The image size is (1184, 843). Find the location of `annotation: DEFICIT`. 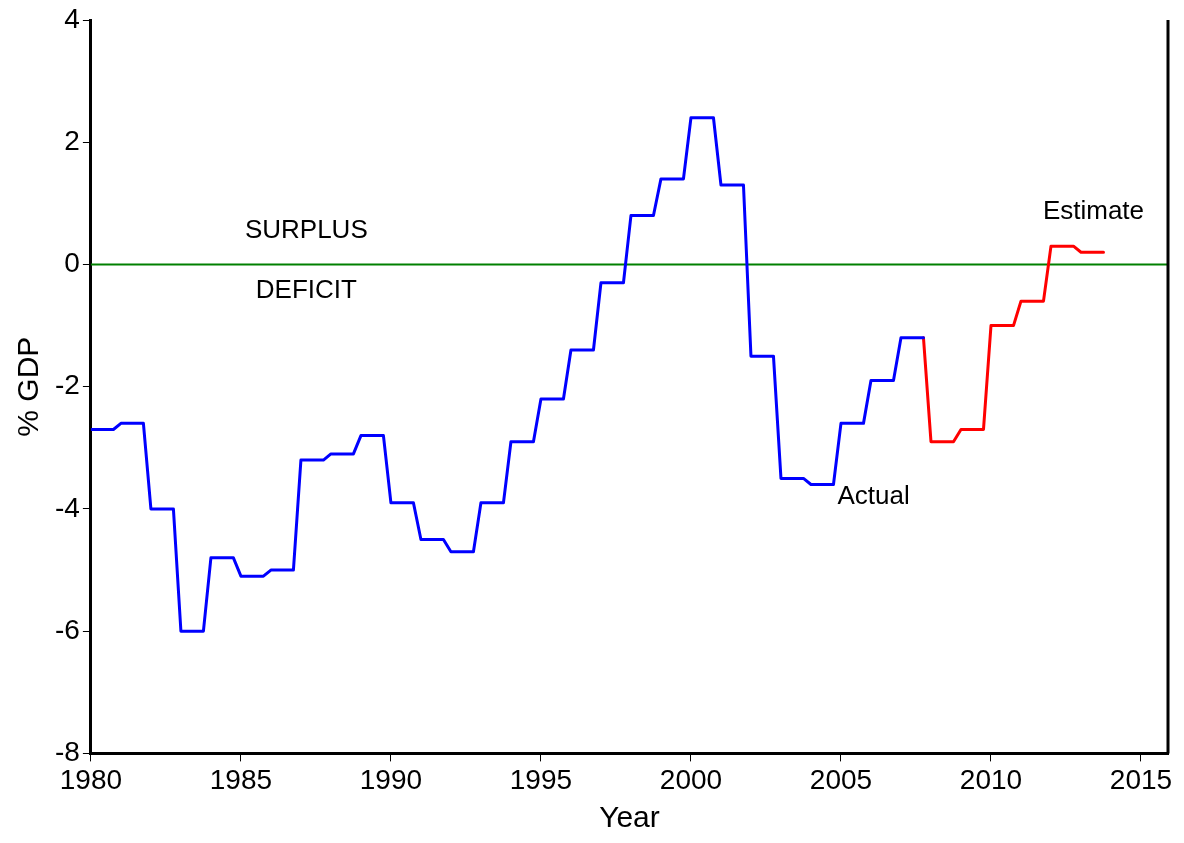

annotation: DEFICIT is located at coordinates (306, 288).